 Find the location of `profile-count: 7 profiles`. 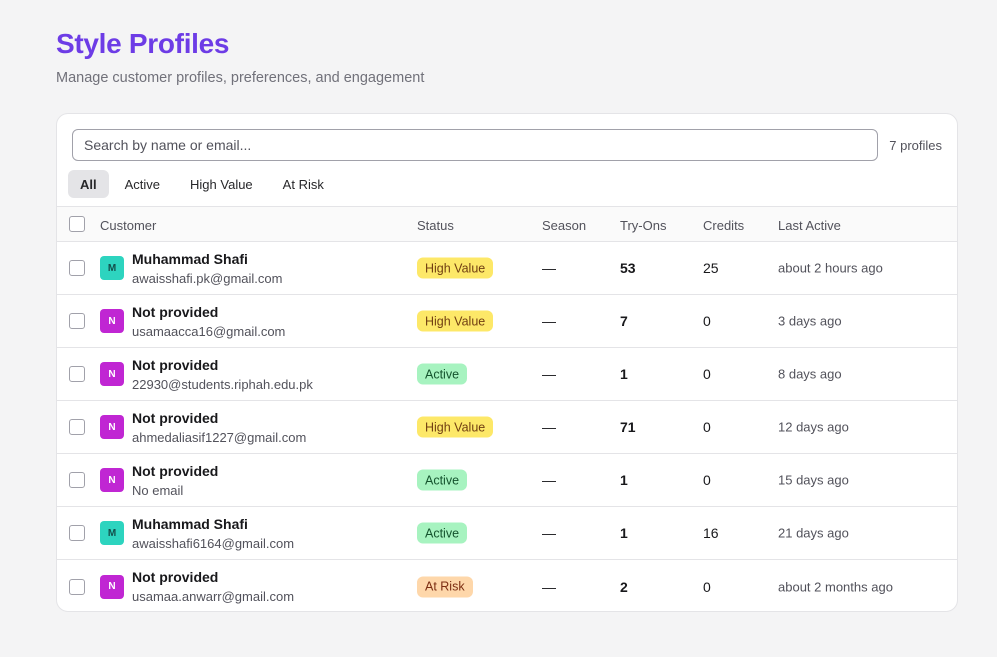

profile-count: 7 profiles is located at coordinates (915, 145).